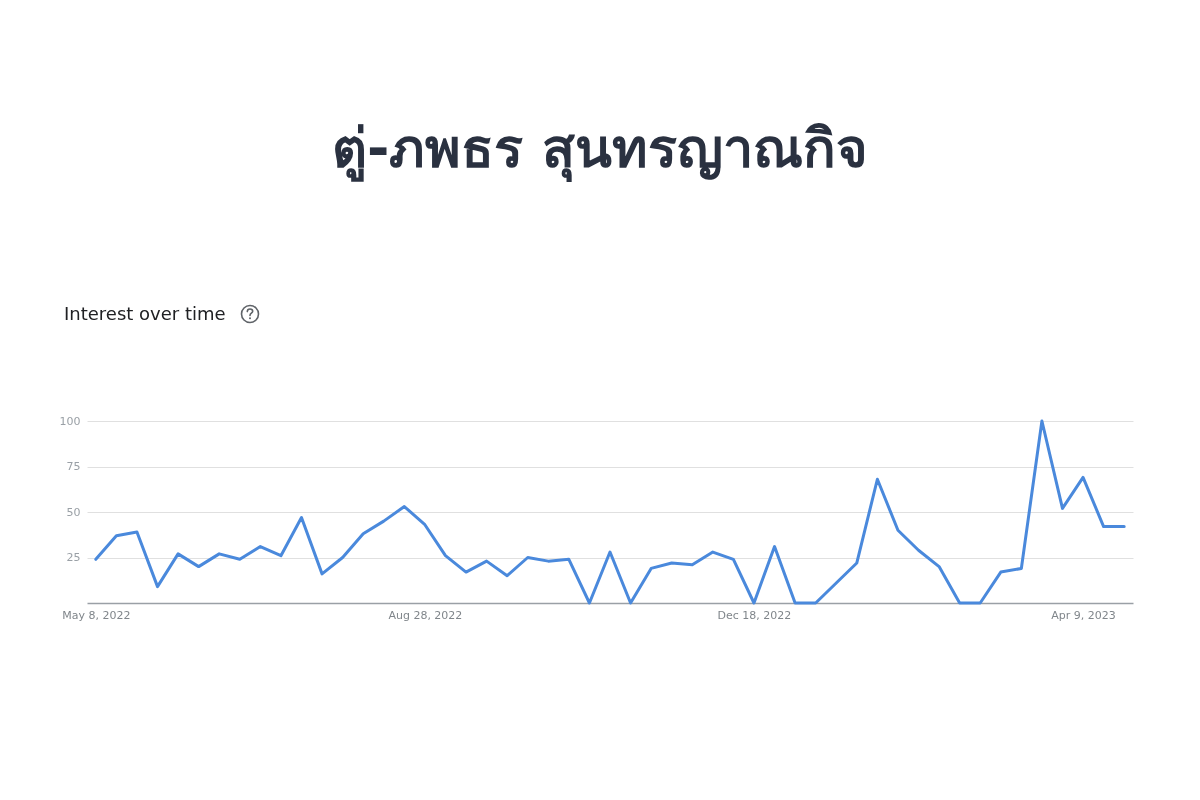 This screenshot has width=1200, height=800. I want to click on x-tick-label: May 8, 2022, so click(96, 615).